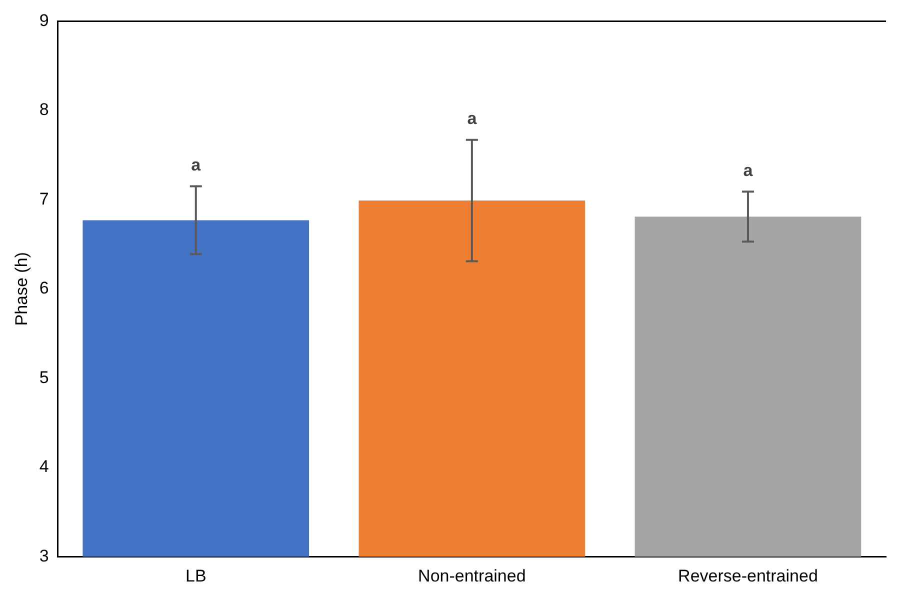  I want to click on y-tick-label: 6, so click(44, 288).